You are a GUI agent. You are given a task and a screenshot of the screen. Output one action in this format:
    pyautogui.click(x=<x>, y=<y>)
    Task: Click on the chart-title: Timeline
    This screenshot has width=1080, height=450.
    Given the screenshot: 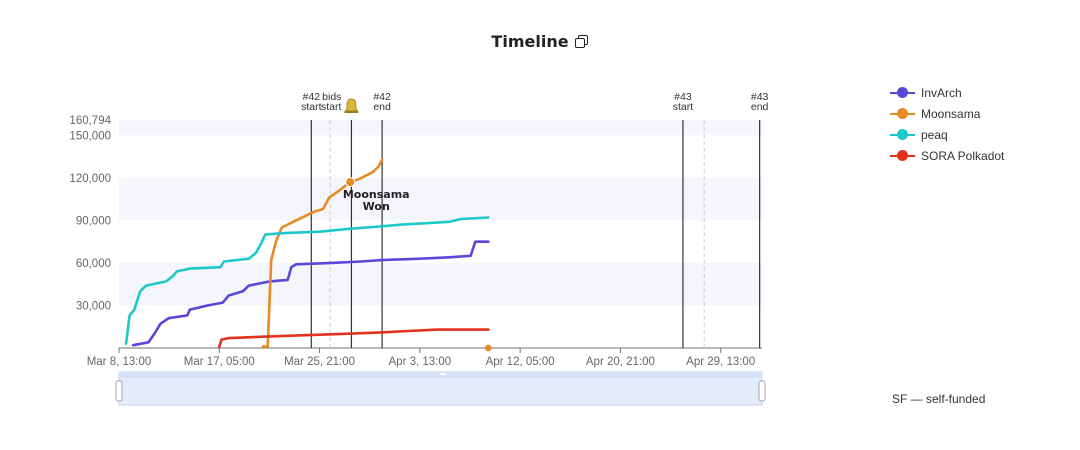 What is the action you would take?
    pyautogui.click(x=539, y=41)
    